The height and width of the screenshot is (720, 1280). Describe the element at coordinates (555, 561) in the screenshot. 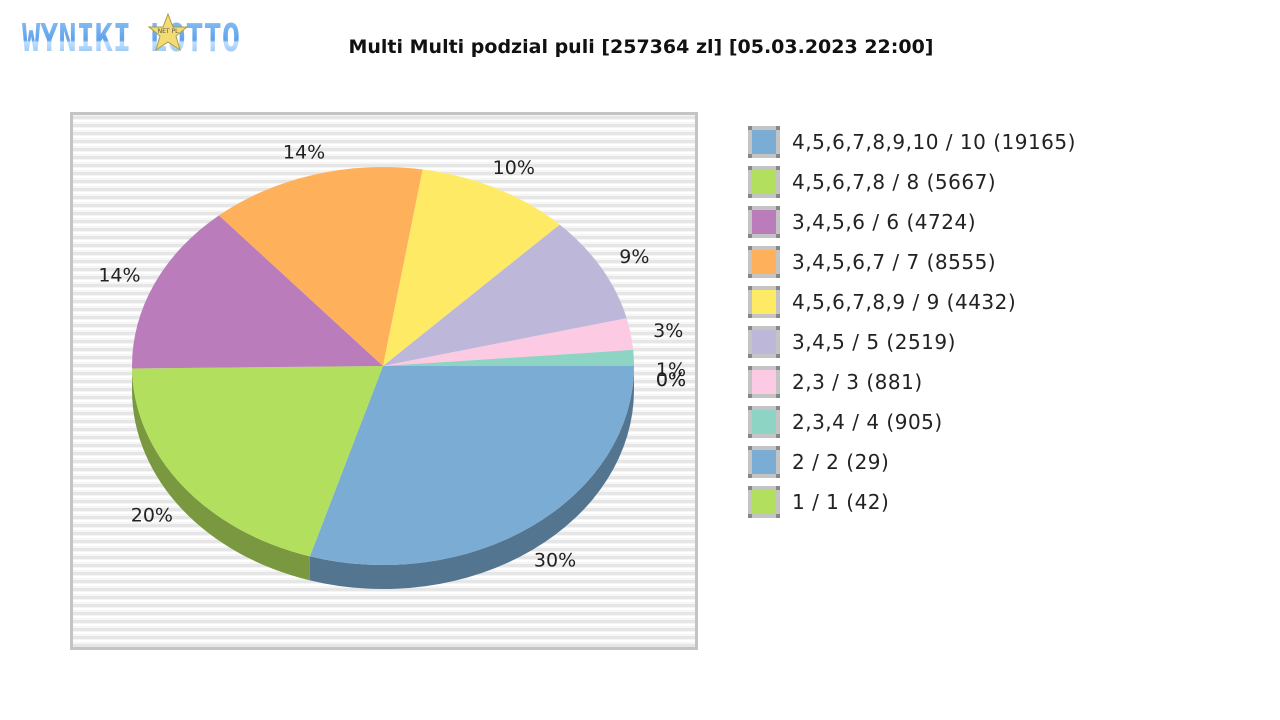

I see `slice-percent-label: 30%` at that location.